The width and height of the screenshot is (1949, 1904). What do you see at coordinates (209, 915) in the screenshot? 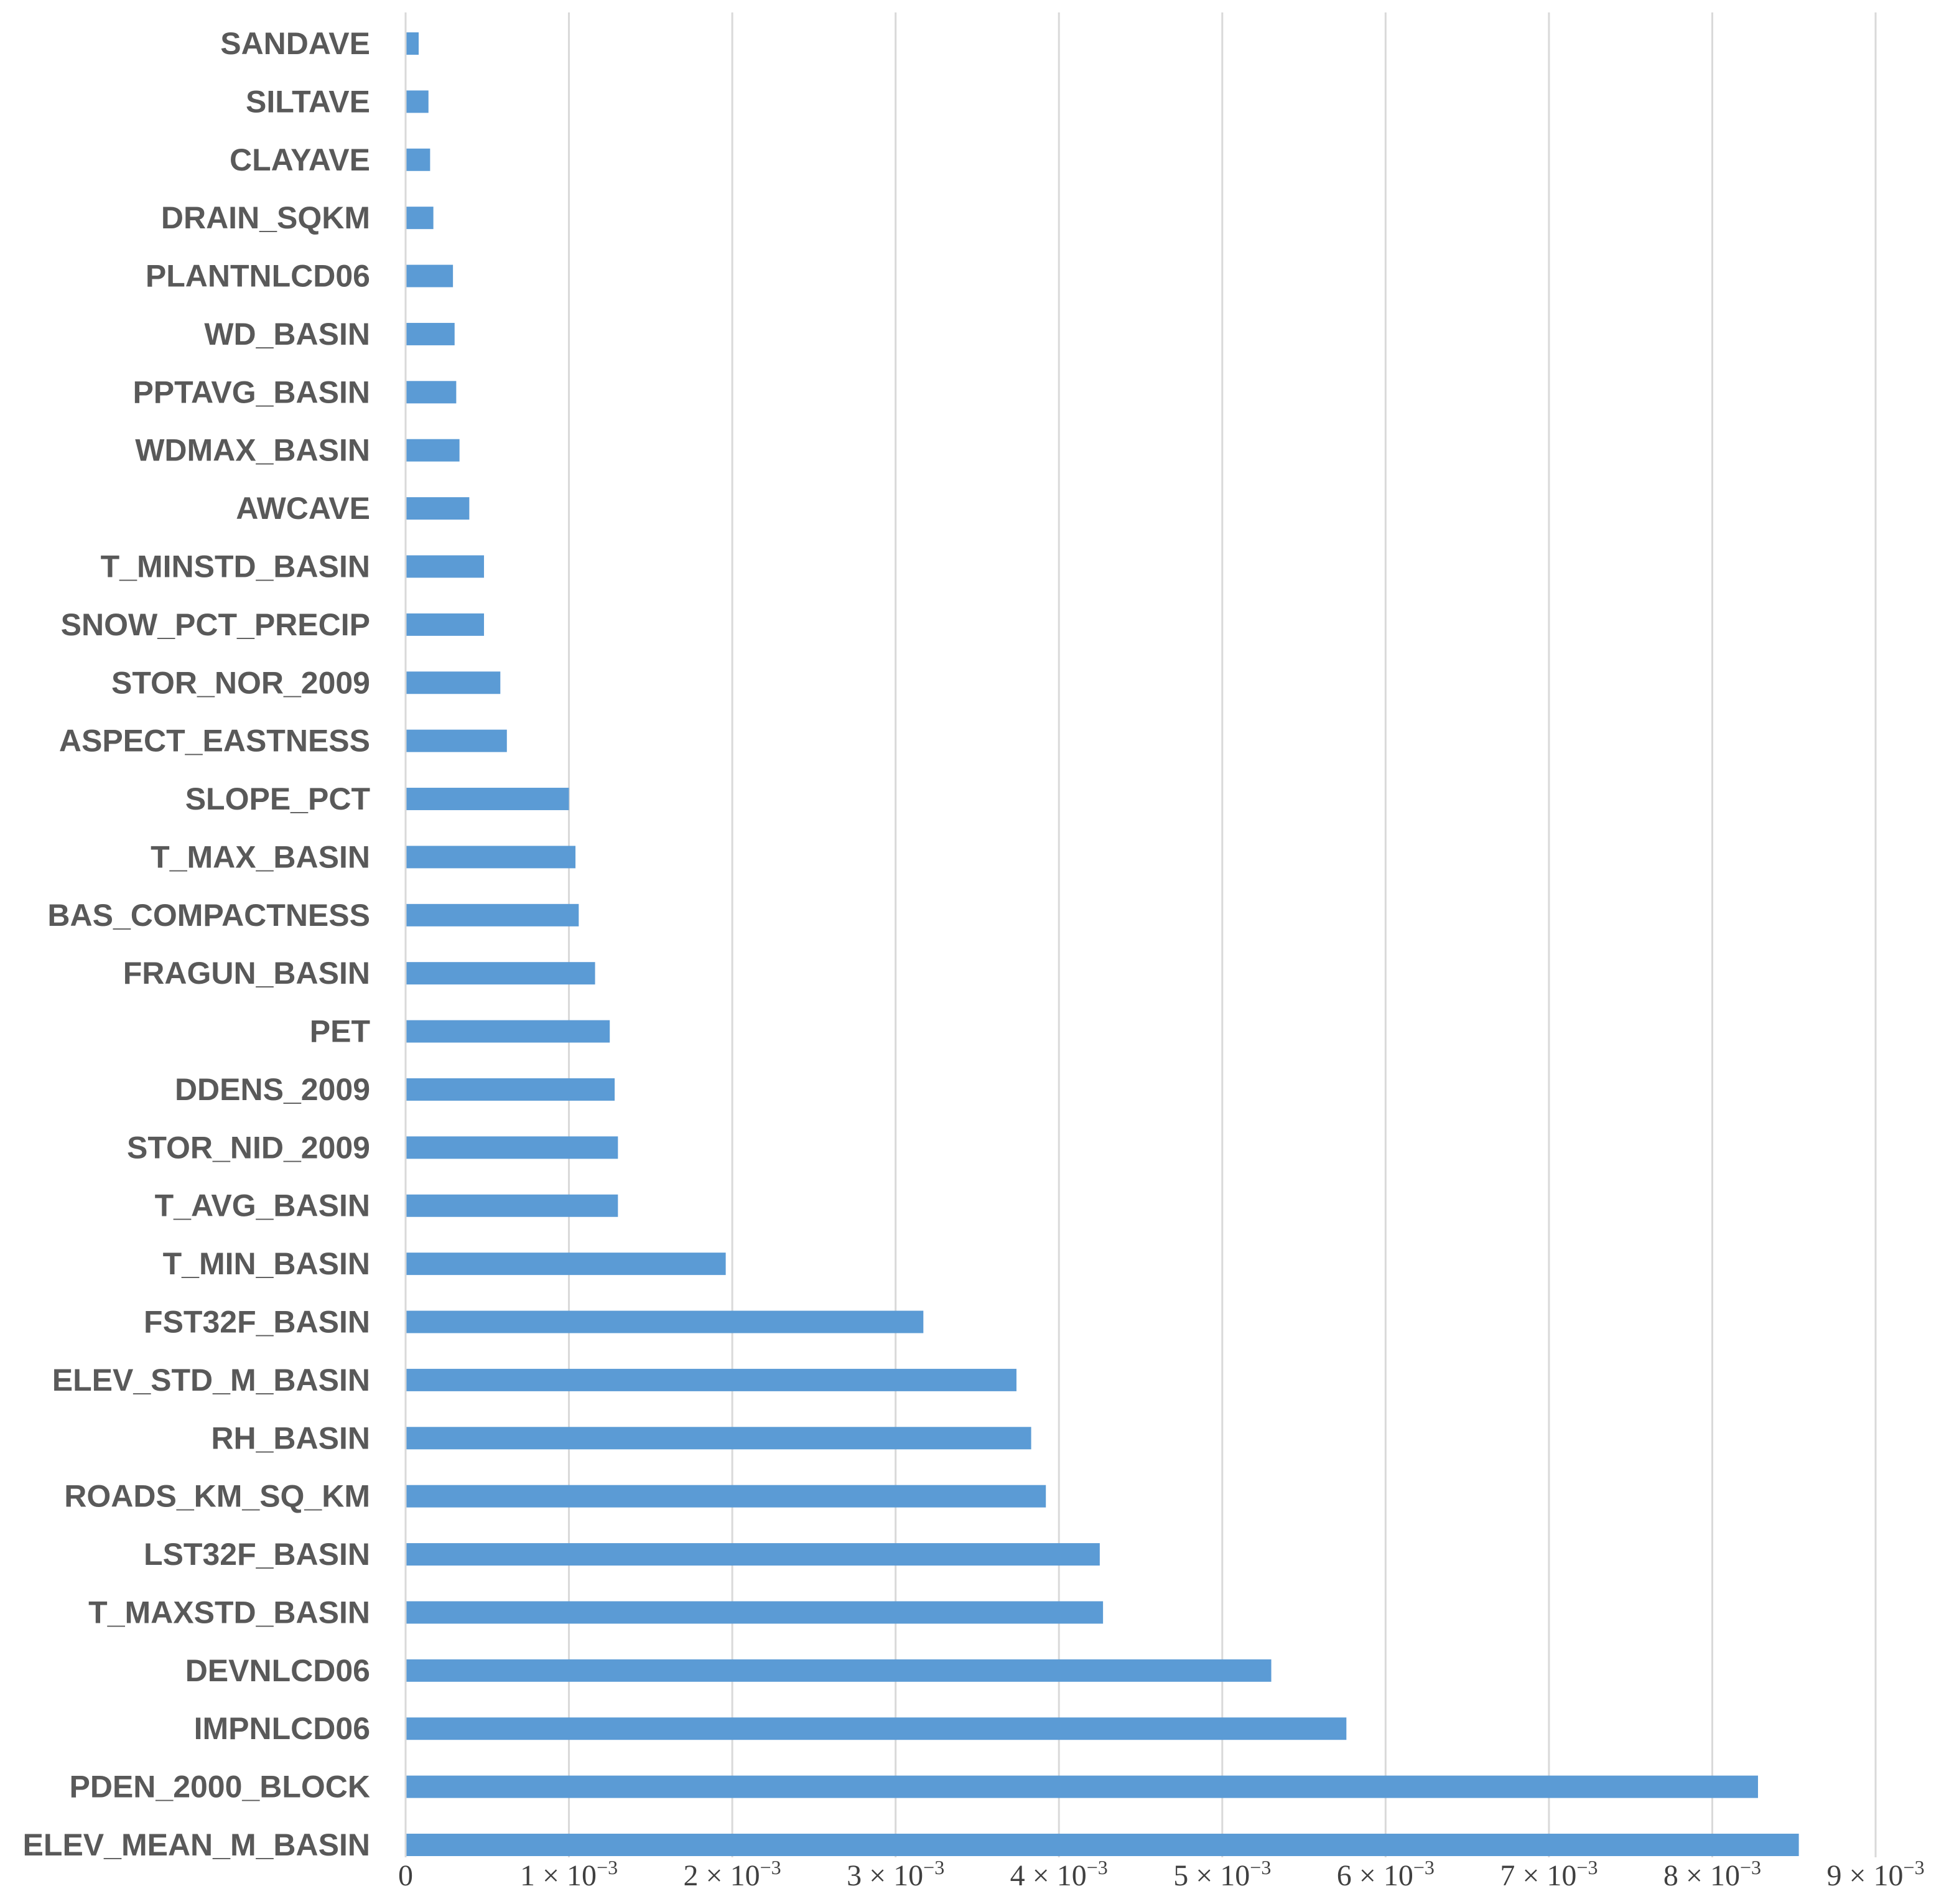
I see `category-label: BAS_COMPACTNESS` at bounding box center [209, 915].